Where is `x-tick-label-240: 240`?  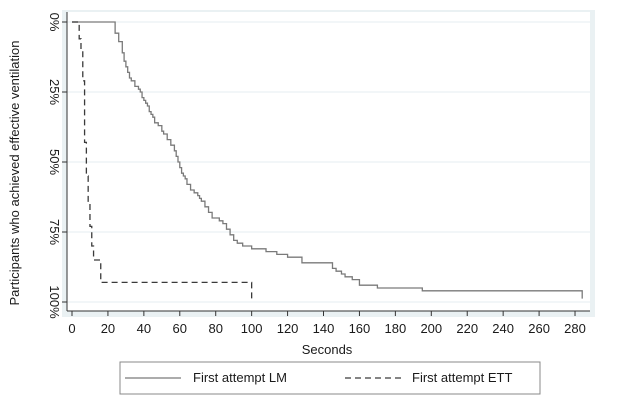 x-tick-label-240: 240 is located at coordinates (503, 328).